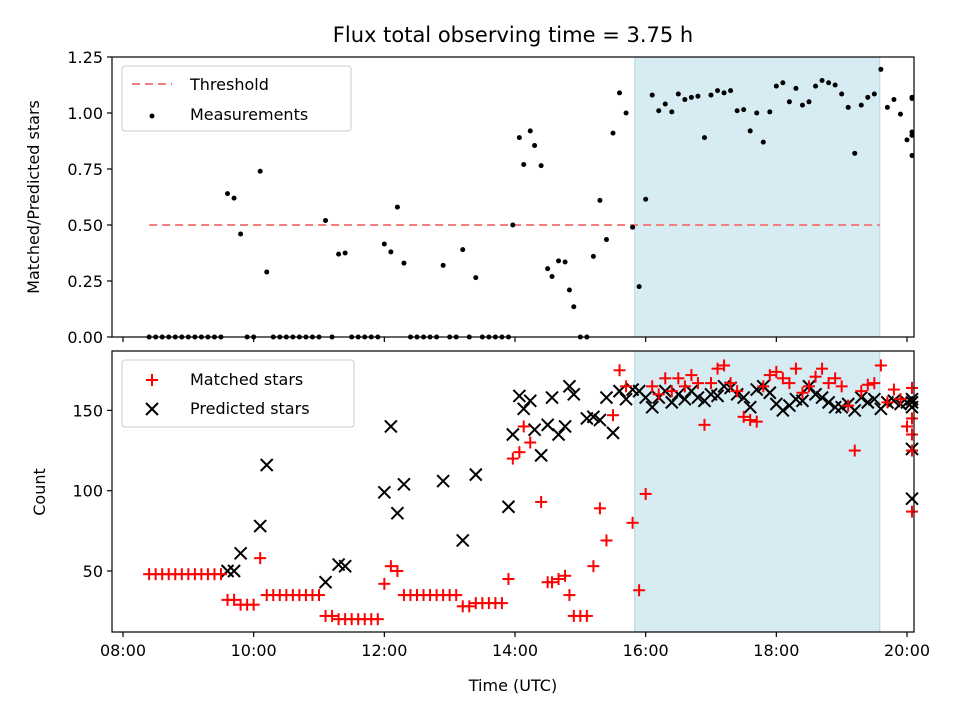  What do you see at coordinates (249, 114) in the screenshot?
I see `legend-measurements-label: Measurements` at bounding box center [249, 114].